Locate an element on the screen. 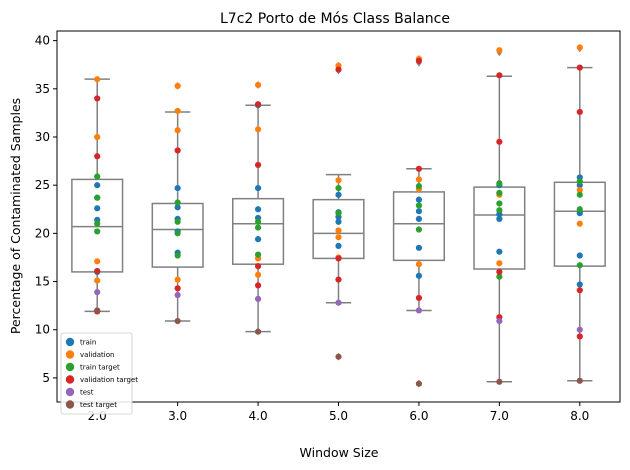 The width and height of the screenshot is (630, 470). legend-label: test target is located at coordinates (98, 405).